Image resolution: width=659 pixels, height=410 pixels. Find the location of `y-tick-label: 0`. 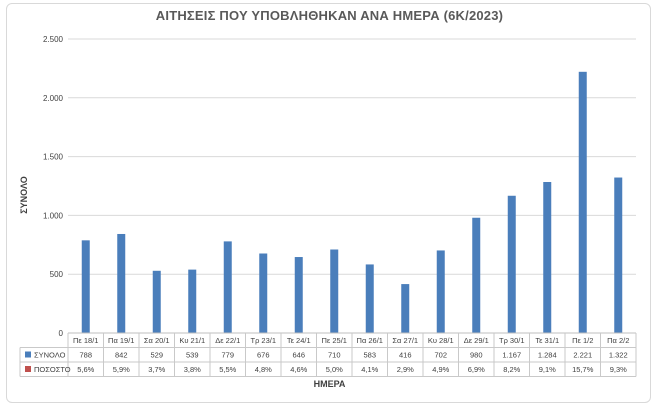

y-tick-label: 0 is located at coordinates (61, 333).